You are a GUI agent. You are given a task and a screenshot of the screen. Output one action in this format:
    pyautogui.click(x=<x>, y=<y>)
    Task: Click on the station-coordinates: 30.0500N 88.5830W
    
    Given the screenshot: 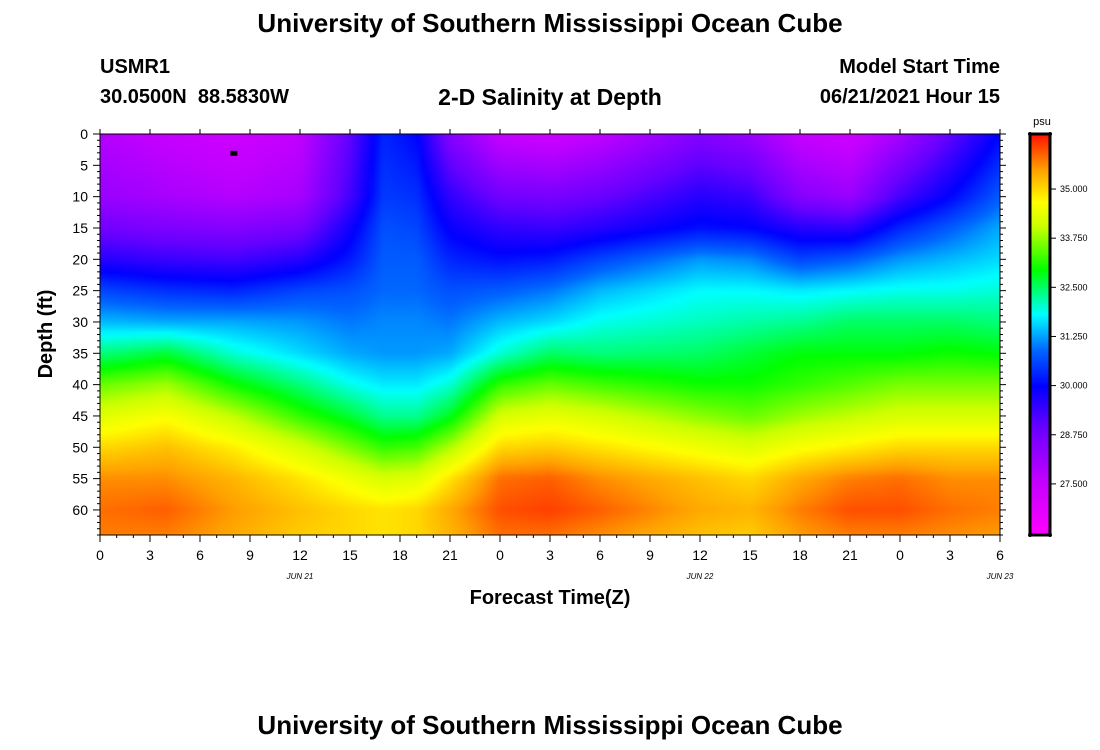 What is the action you would take?
    pyautogui.click(x=195, y=97)
    